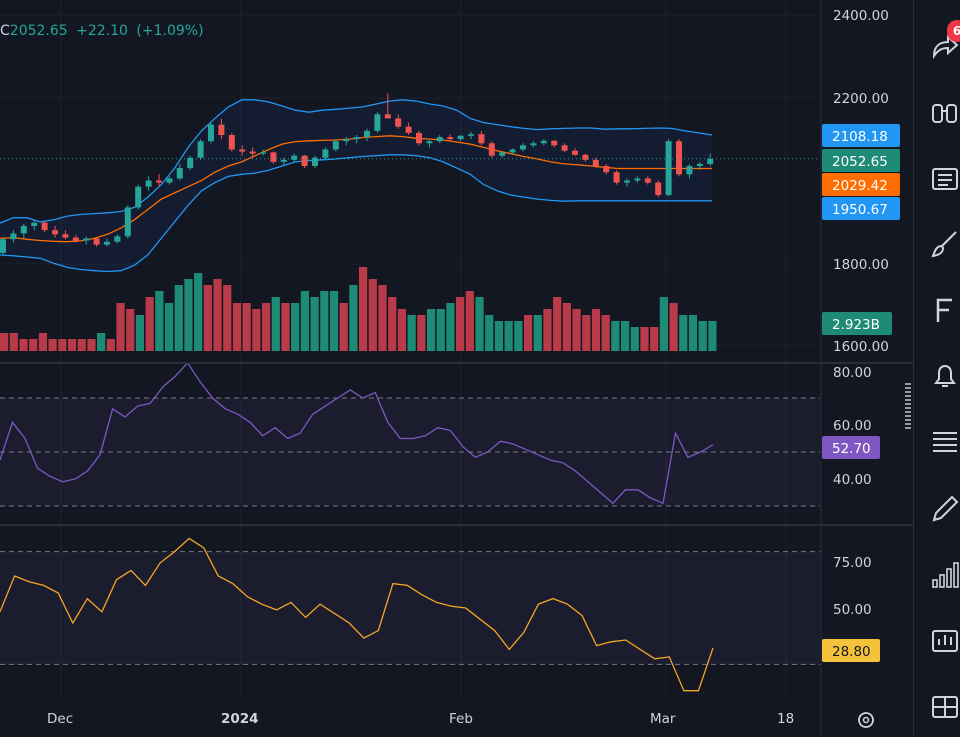 This screenshot has width=960, height=737. I want to click on alert-bell-icon, so click(945, 376).